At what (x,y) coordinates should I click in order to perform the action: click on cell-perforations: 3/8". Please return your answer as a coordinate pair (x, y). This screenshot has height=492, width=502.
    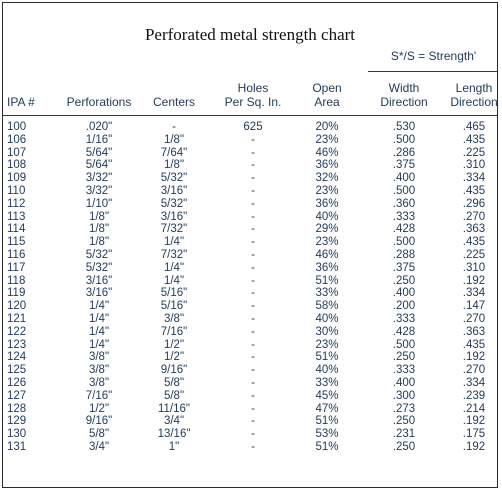
    Looking at the image, I should click on (99, 370).